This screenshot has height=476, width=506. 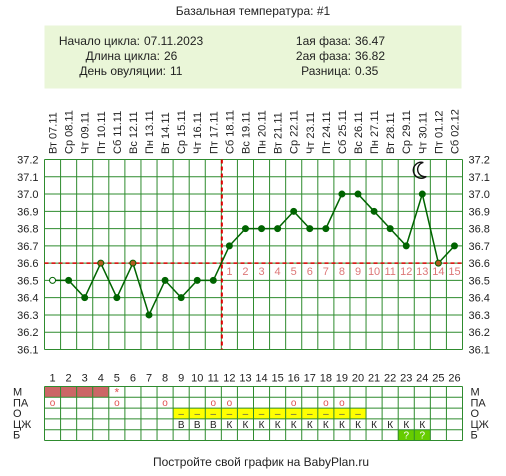 I want to click on cycle-day-number: 19, so click(x=342, y=379).